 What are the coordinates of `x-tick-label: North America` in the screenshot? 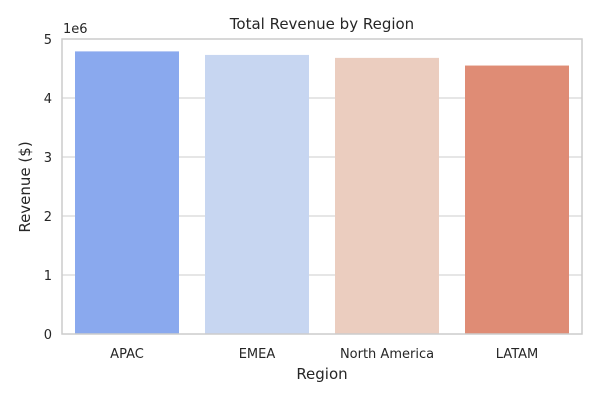 It's located at (387, 354).